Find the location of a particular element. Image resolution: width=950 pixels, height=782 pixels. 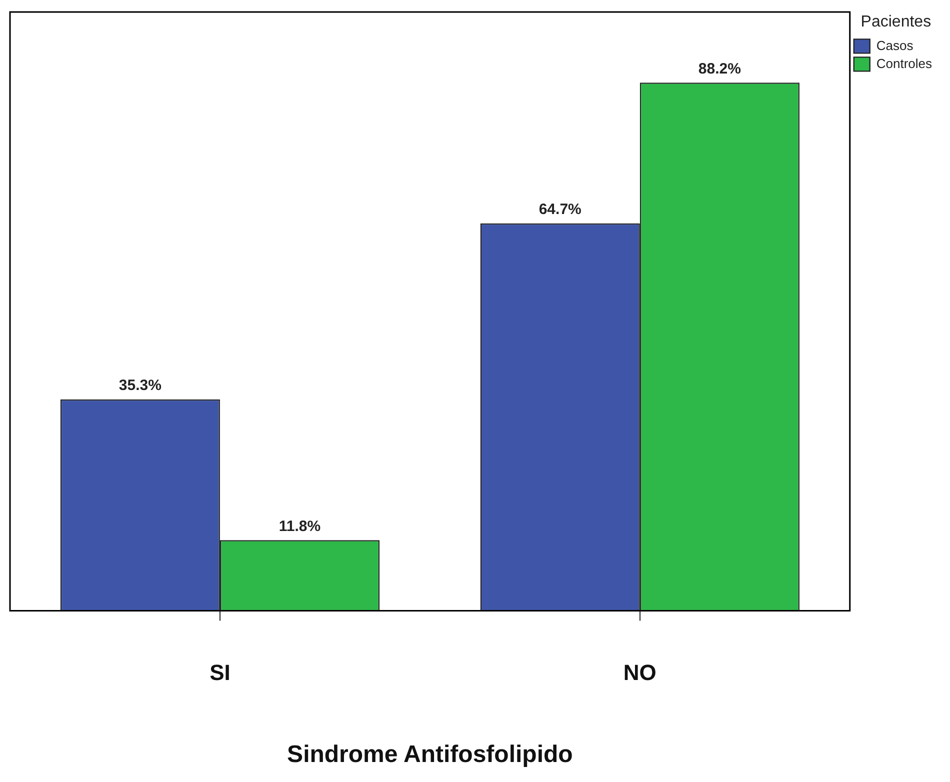

x-axis-title: Sindrome Antifosfolipido is located at coordinates (430, 754).